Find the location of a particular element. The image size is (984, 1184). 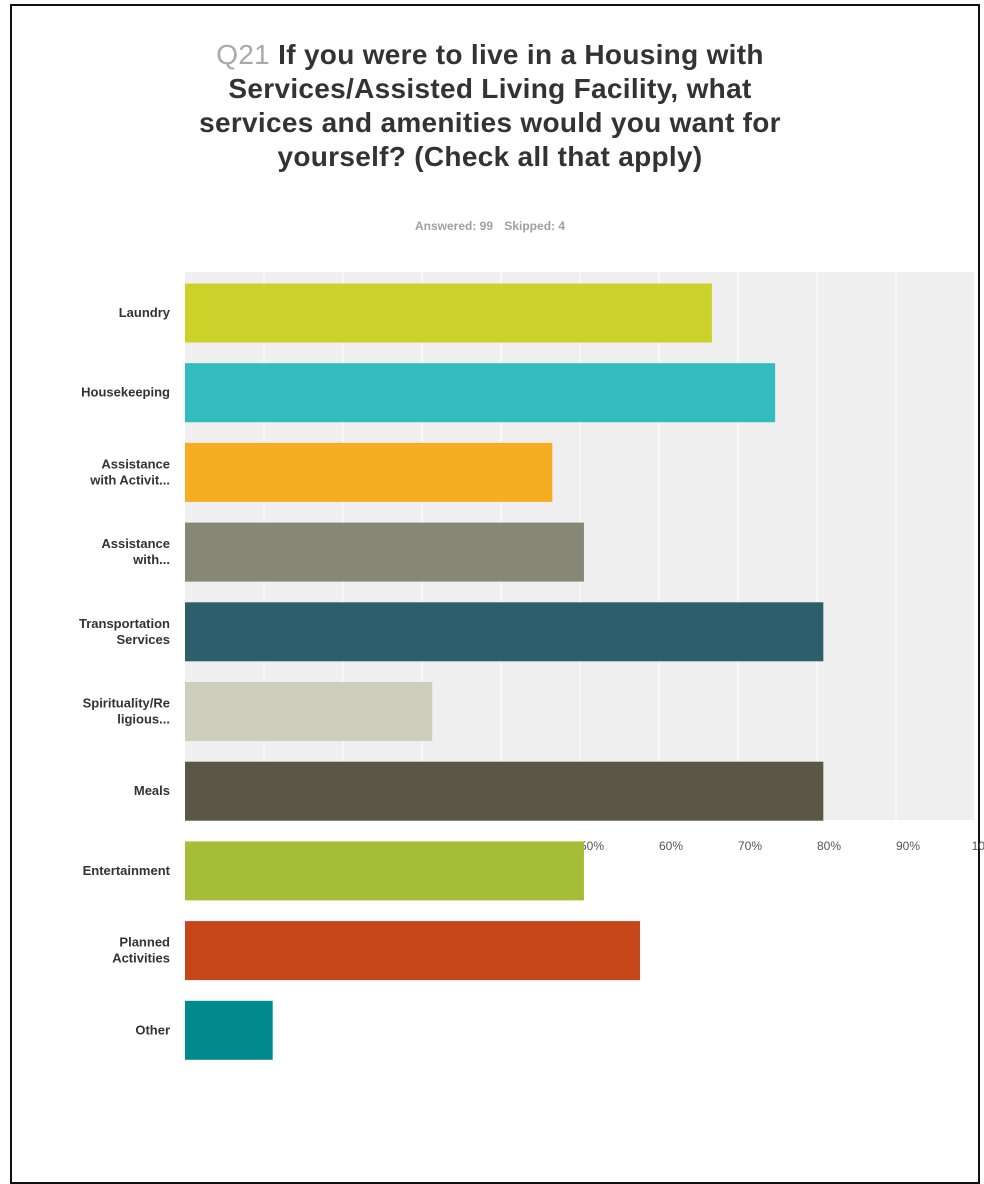

category-label-line: Meals is located at coordinates (152, 790).